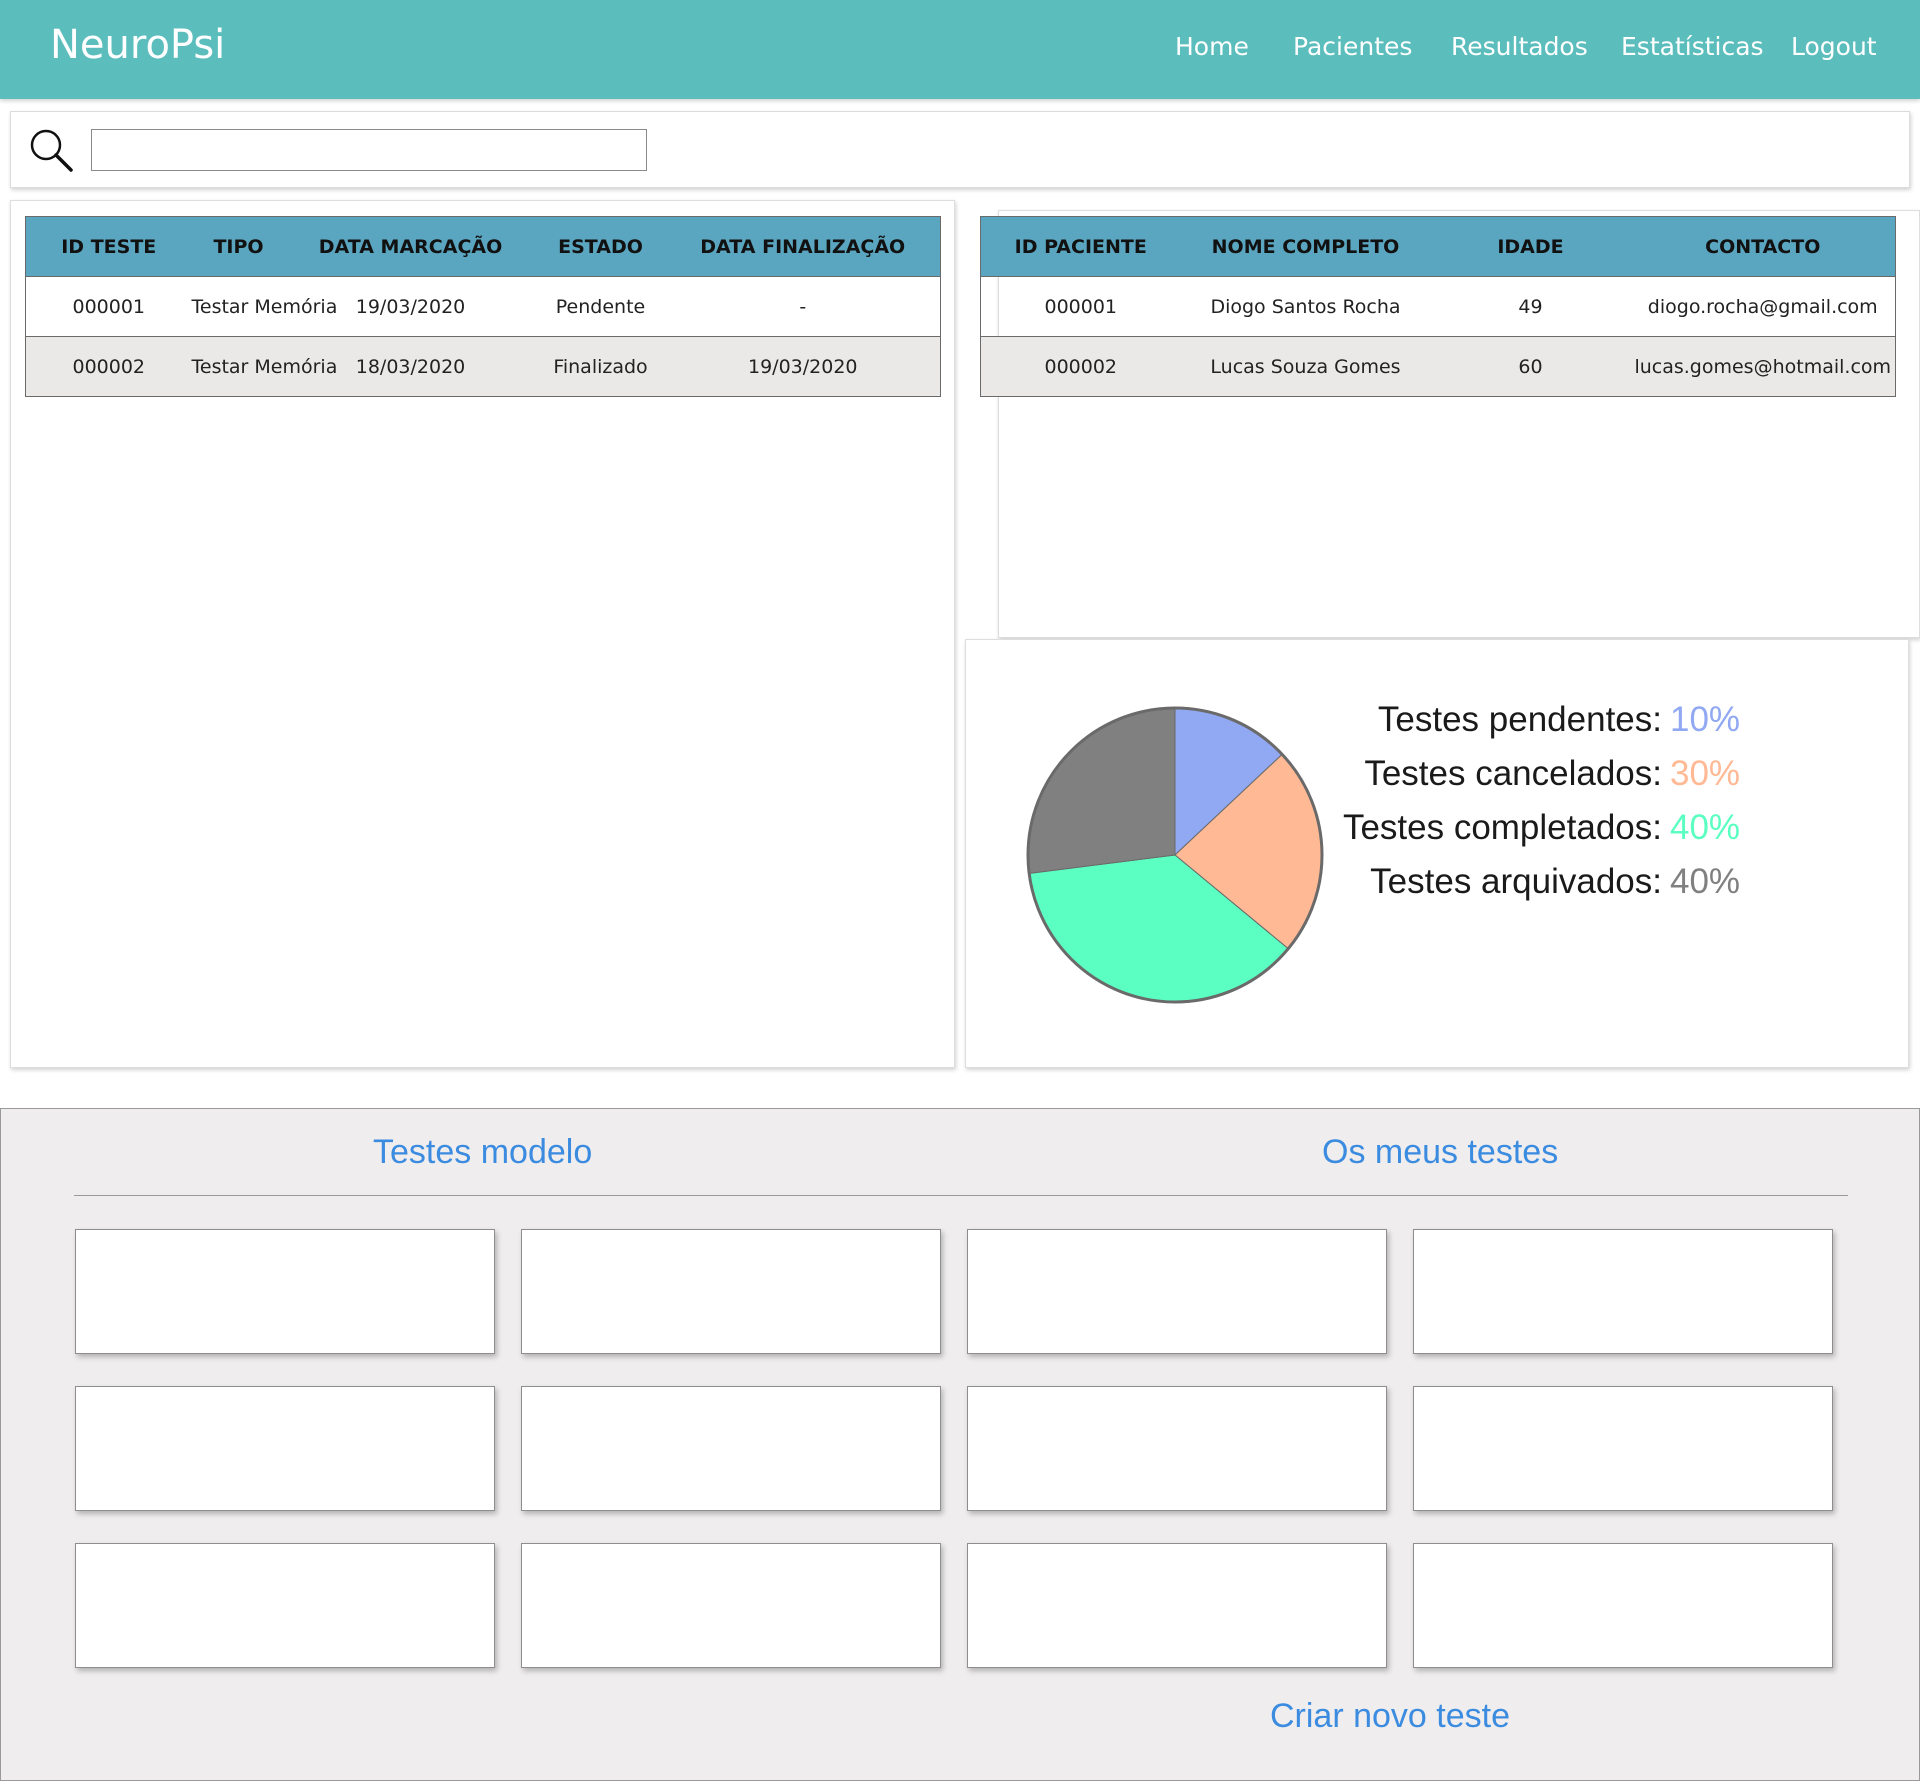 This screenshot has width=1920, height=1781. Describe the element at coordinates (600, 246) in the screenshot. I see `column-header: ESTADO` at that location.